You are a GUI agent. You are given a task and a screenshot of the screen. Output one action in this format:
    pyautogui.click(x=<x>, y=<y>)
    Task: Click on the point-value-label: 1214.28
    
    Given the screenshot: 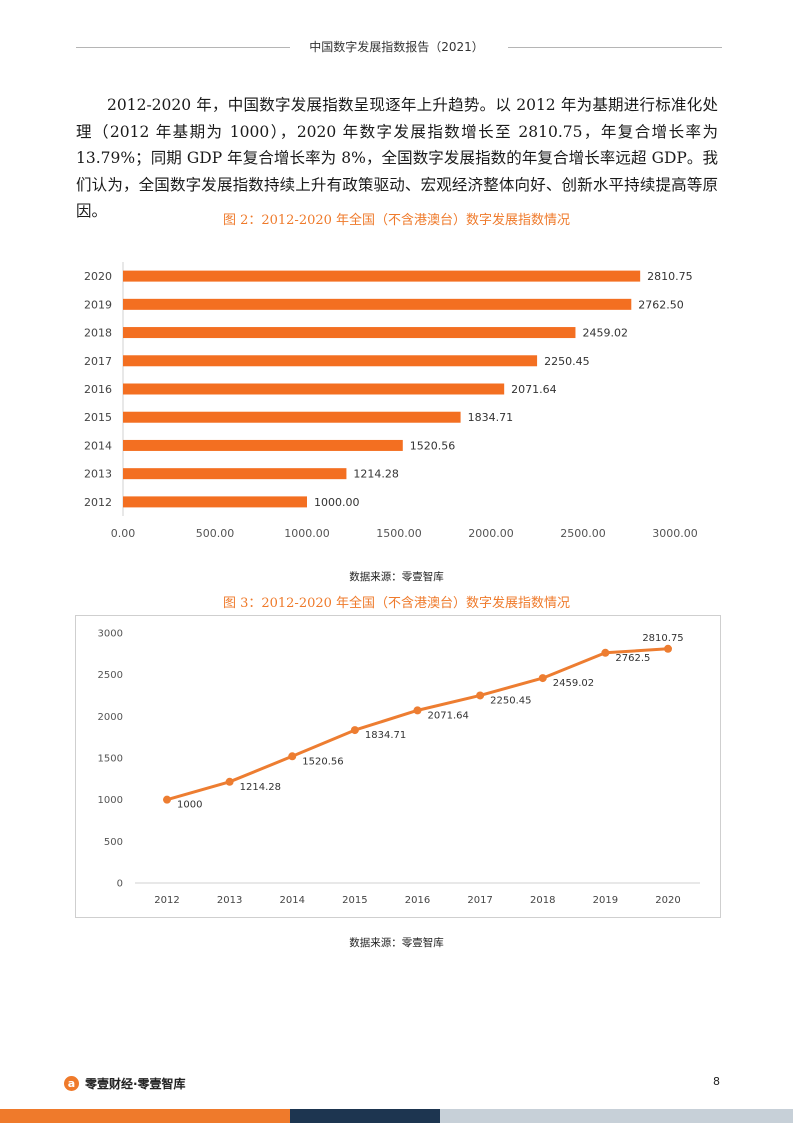 What is the action you would take?
    pyautogui.click(x=260, y=787)
    